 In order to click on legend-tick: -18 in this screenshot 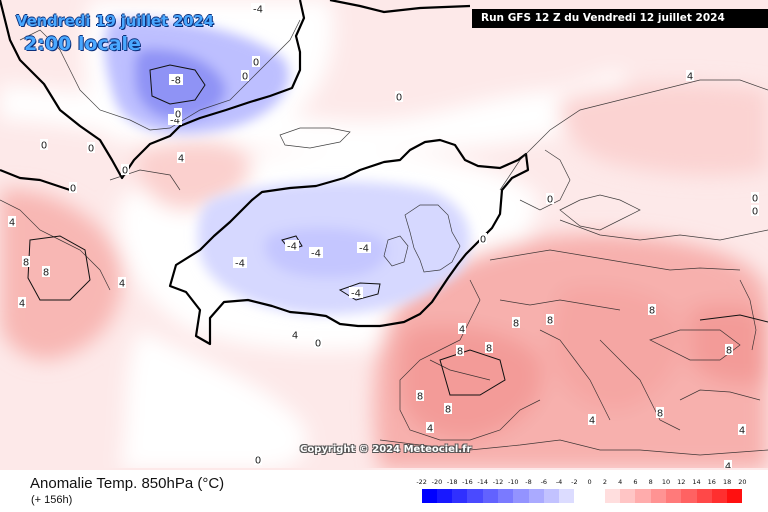, I will do `click(452, 482)`.